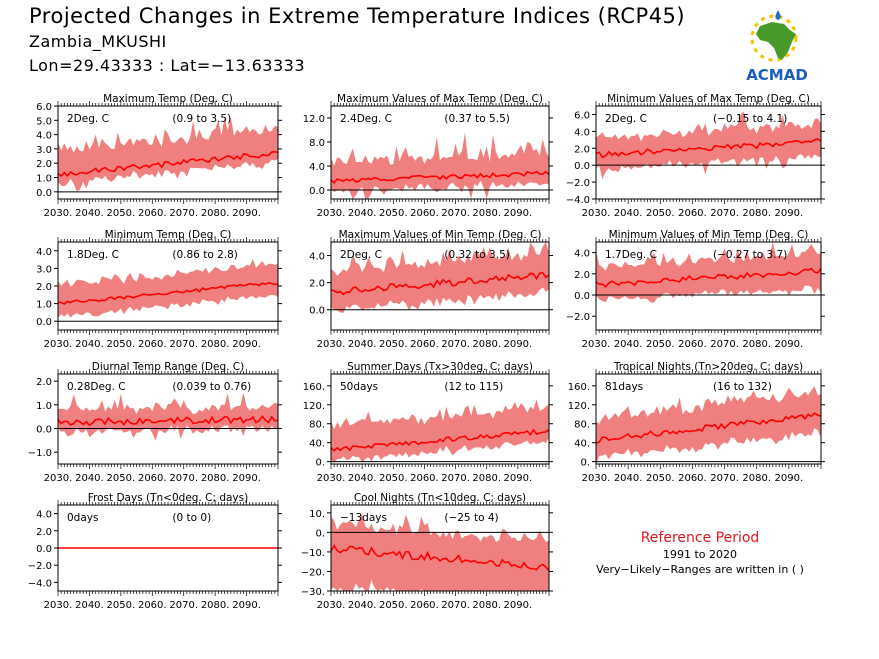  What do you see at coordinates (44, 121) in the screenshot?
I see `y-tick-label: 5.0` at bounding box center [44, 121].